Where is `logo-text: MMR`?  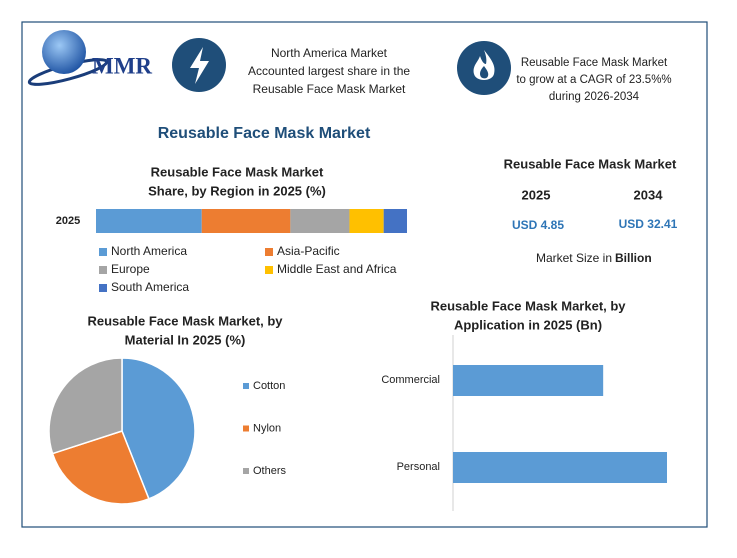
logo-text: MMR is located at coordinates (122, 65).